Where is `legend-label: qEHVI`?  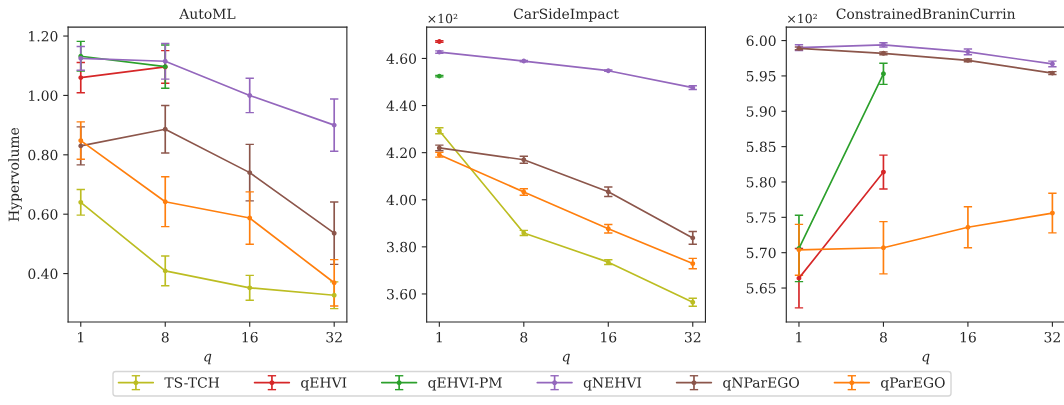
legend-label: qEHVI is located at coordinates (324, 384).